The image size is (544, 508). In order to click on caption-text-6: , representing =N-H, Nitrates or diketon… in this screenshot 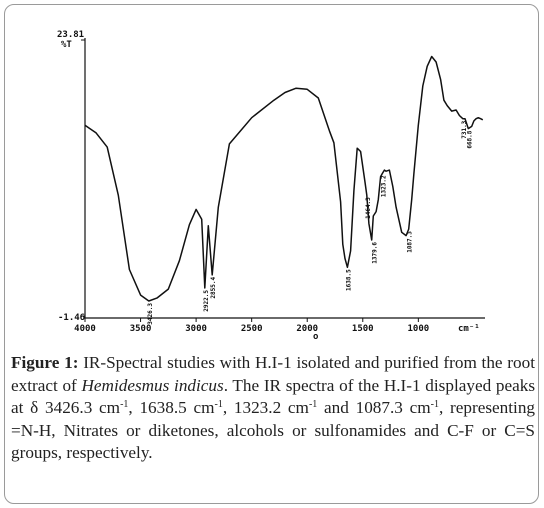, I will do `click(273, 430)`.